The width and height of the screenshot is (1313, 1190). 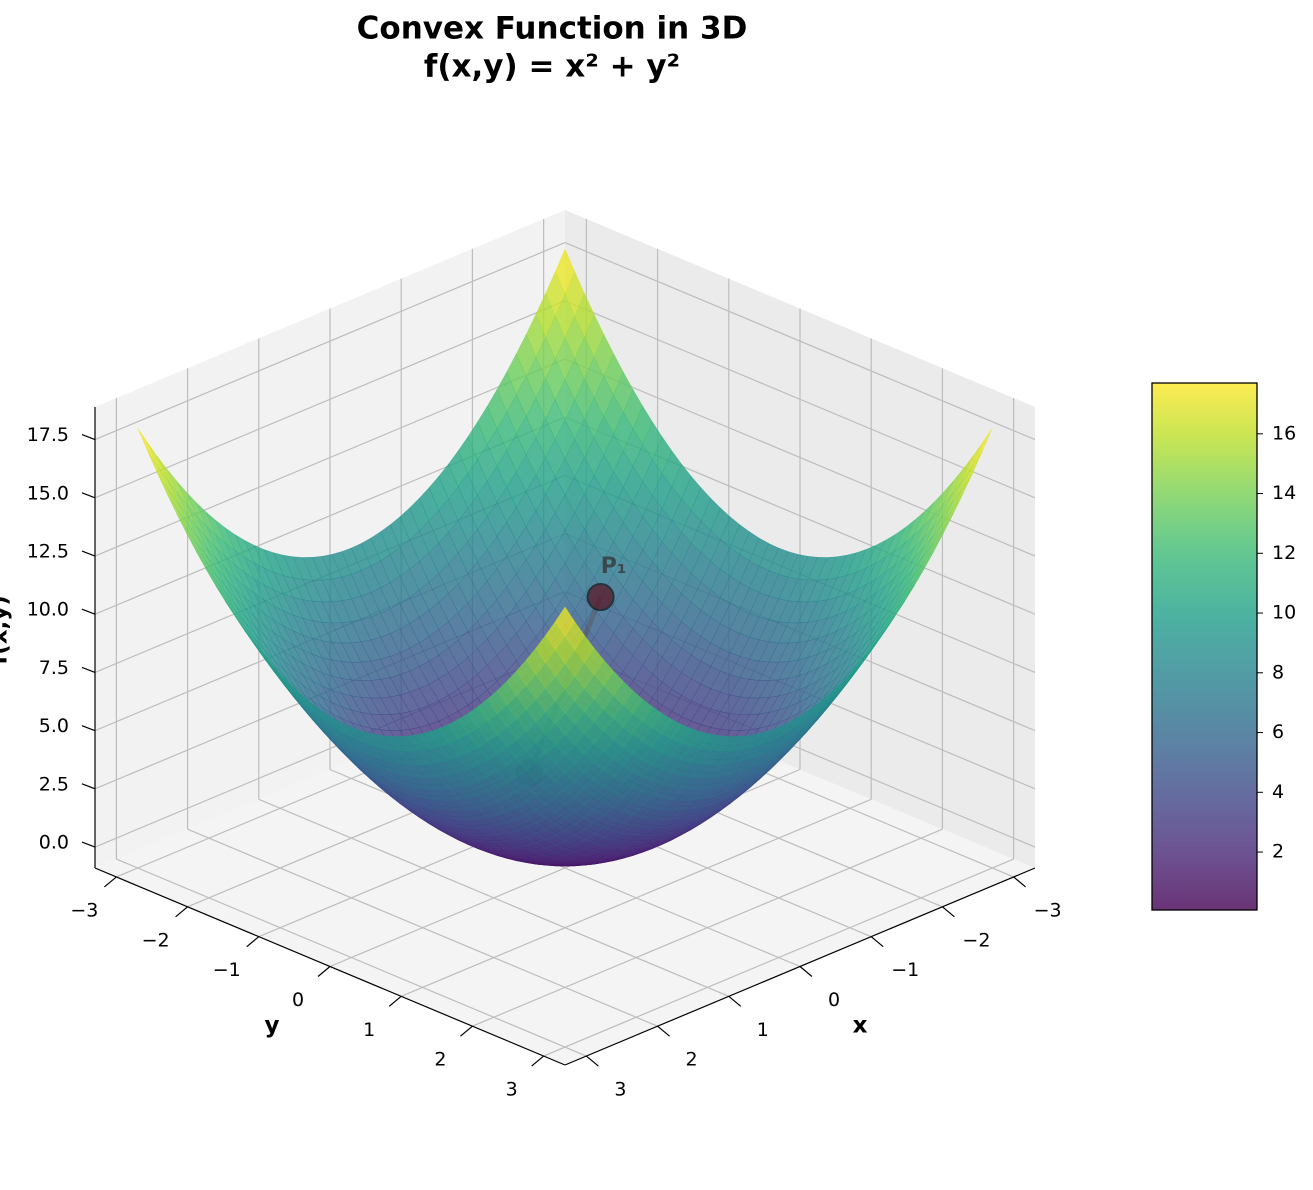 What do you see at coordinates (552, 67) in the screenshot?
I see `chart-subtitle: f(x,y) = x² + y²` at bounding box center [552, 67].